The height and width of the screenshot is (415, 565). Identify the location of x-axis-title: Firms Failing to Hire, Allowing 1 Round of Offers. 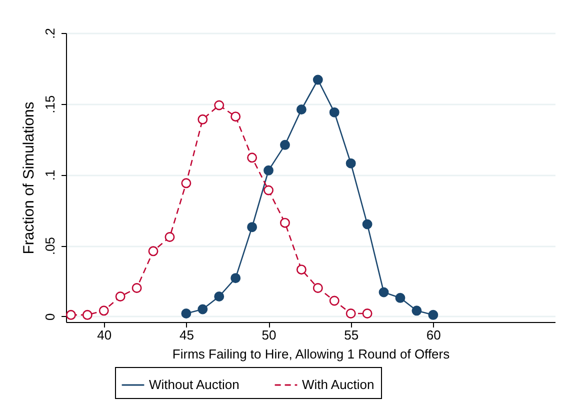
(311, 354).